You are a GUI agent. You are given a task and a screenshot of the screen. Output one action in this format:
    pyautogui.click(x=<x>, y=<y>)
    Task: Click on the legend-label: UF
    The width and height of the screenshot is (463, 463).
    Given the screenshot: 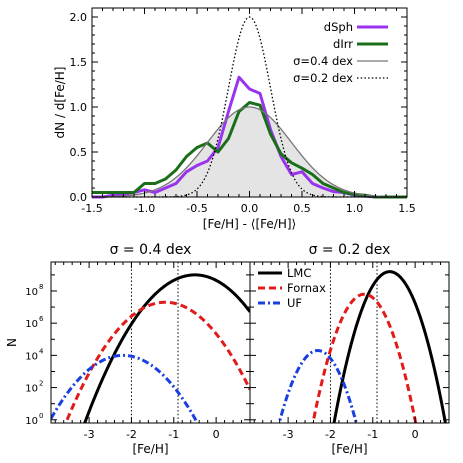 What is the action you would take?
    pyautogui.click(x=294, y=303)
    